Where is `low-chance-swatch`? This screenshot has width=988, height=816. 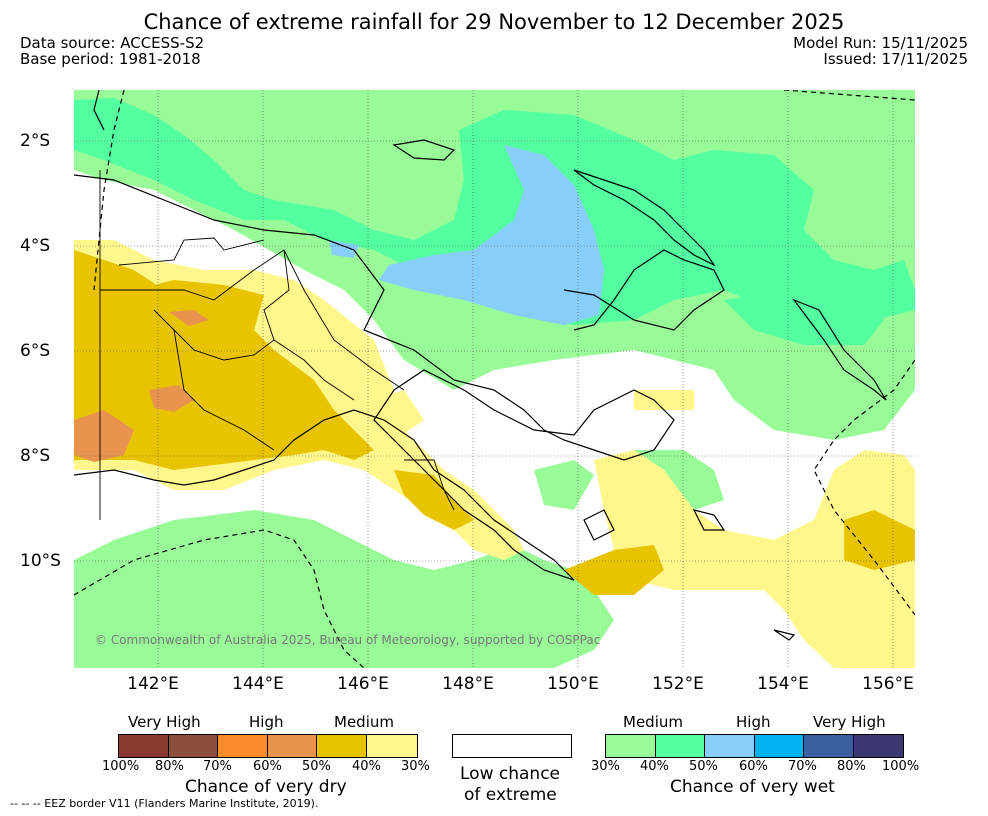
low-chance-swatch is located at coordinates (512, 746).